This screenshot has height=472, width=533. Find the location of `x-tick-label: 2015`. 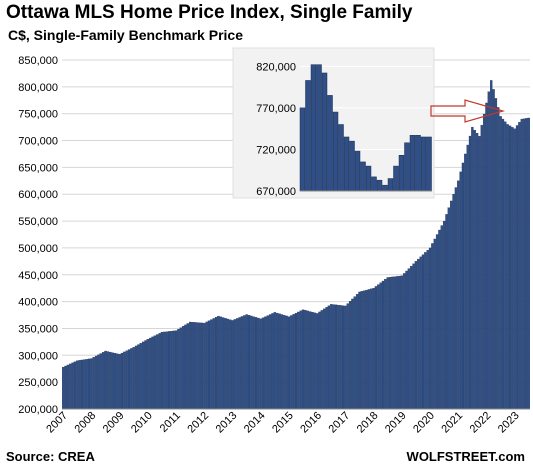

x-tick-label: 2015 is located at coordinates (283, 423).